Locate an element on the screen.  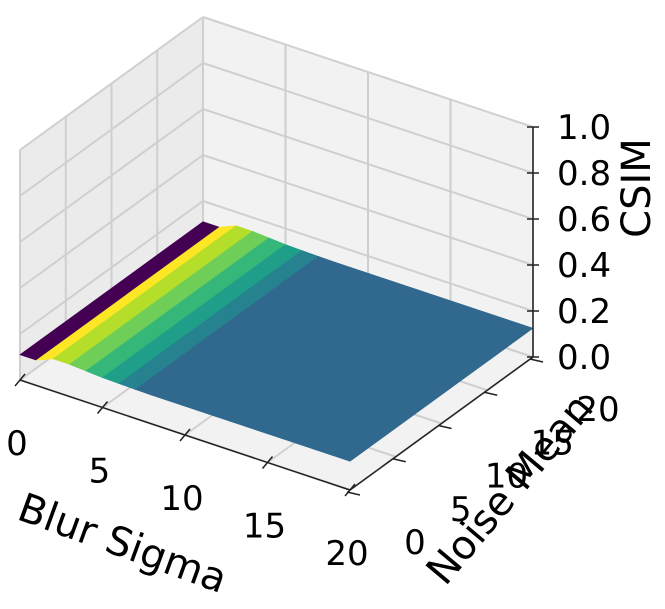
z-tick-label: 0.2 is located at coordinates (584, 312).